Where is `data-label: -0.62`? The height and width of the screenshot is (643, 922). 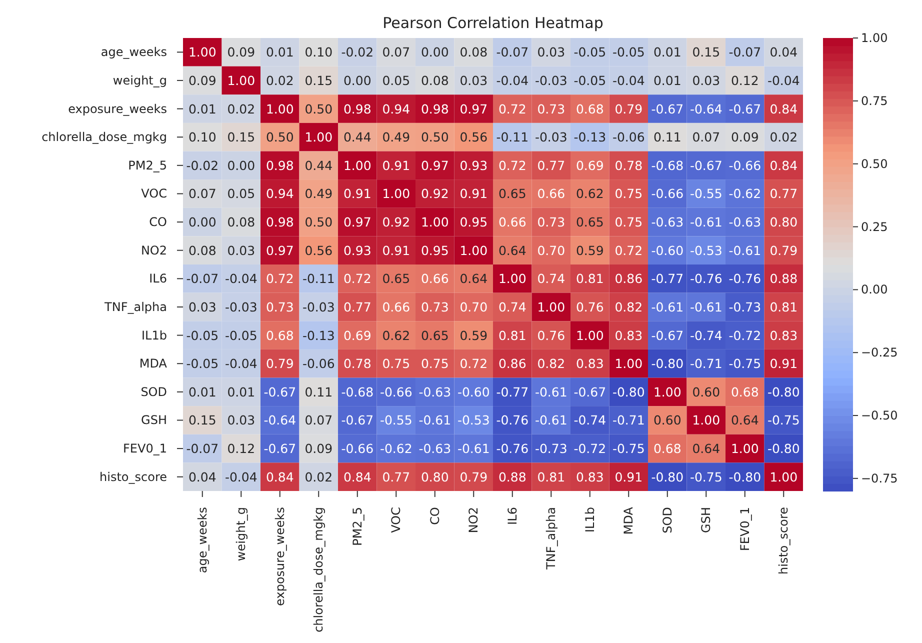
data-label: -0.62 is located at coordinates (745, 194).